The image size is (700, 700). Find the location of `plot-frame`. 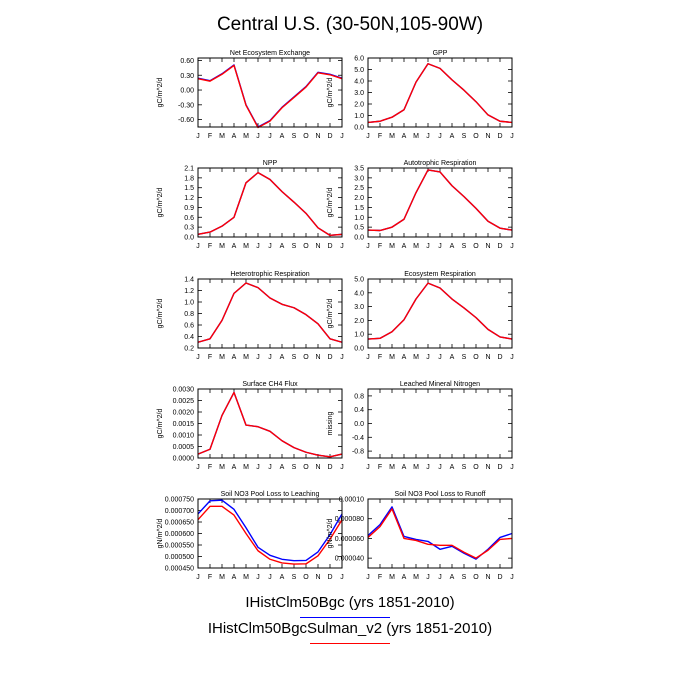

plot-frame is located at coordinates (270, 423).